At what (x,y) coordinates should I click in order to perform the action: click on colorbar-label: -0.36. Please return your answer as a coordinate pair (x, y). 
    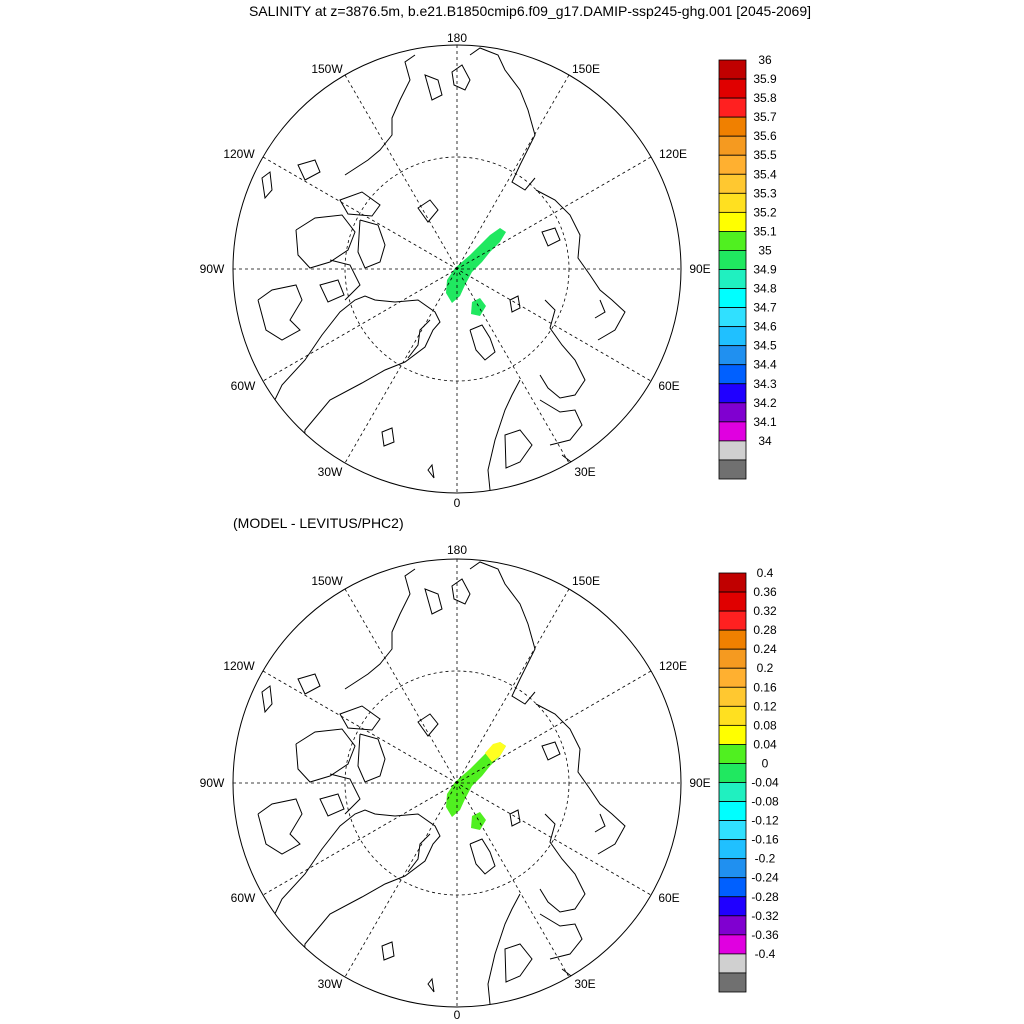
    Looking at the image, I should click on (765, 935).